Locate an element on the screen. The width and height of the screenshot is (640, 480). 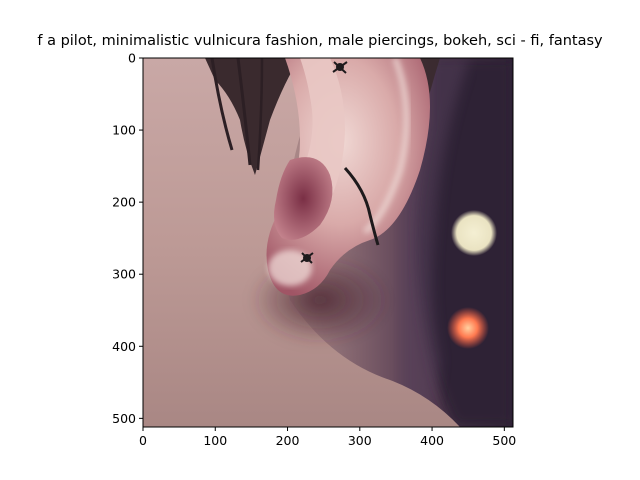
helix-rim-light is located at coordinates (386, 146).